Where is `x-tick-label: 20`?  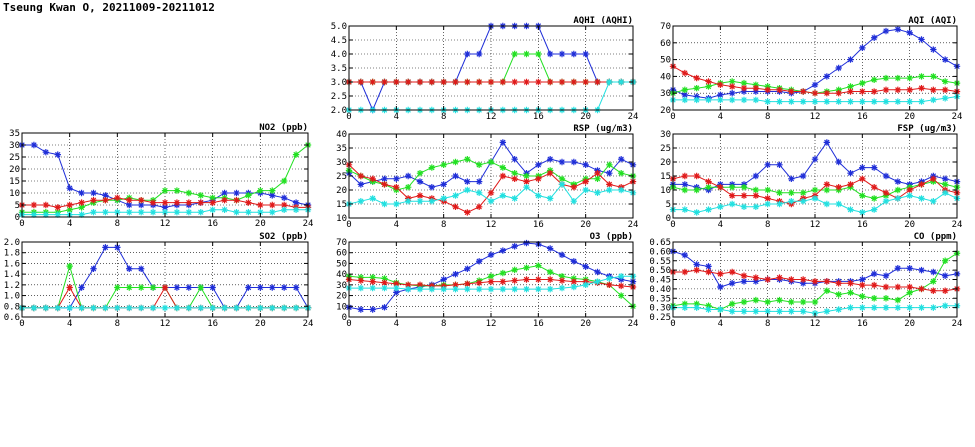 x-tick-label: 20 is located at coordinates (585, 324).